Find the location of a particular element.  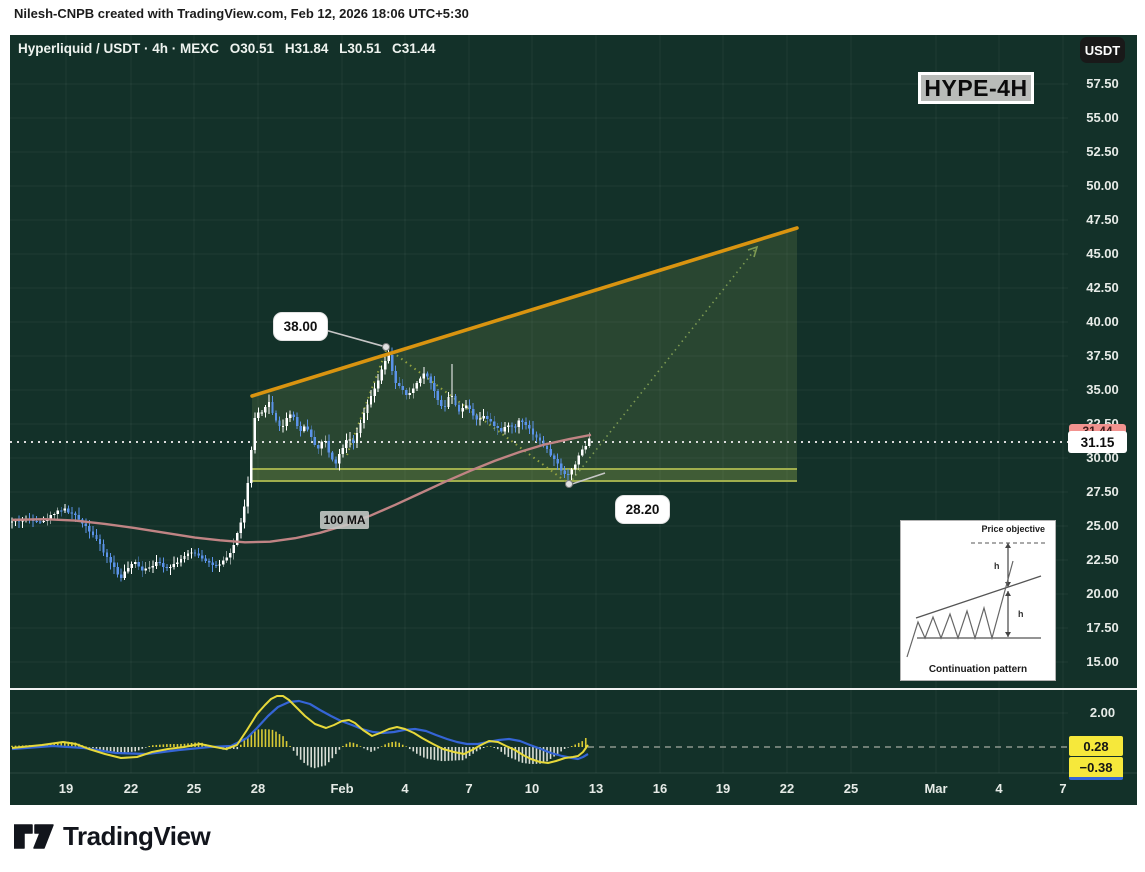

continuation-pattern-inset-image: Price objective h h Continuation pattern is located at coordinates (978, 600).